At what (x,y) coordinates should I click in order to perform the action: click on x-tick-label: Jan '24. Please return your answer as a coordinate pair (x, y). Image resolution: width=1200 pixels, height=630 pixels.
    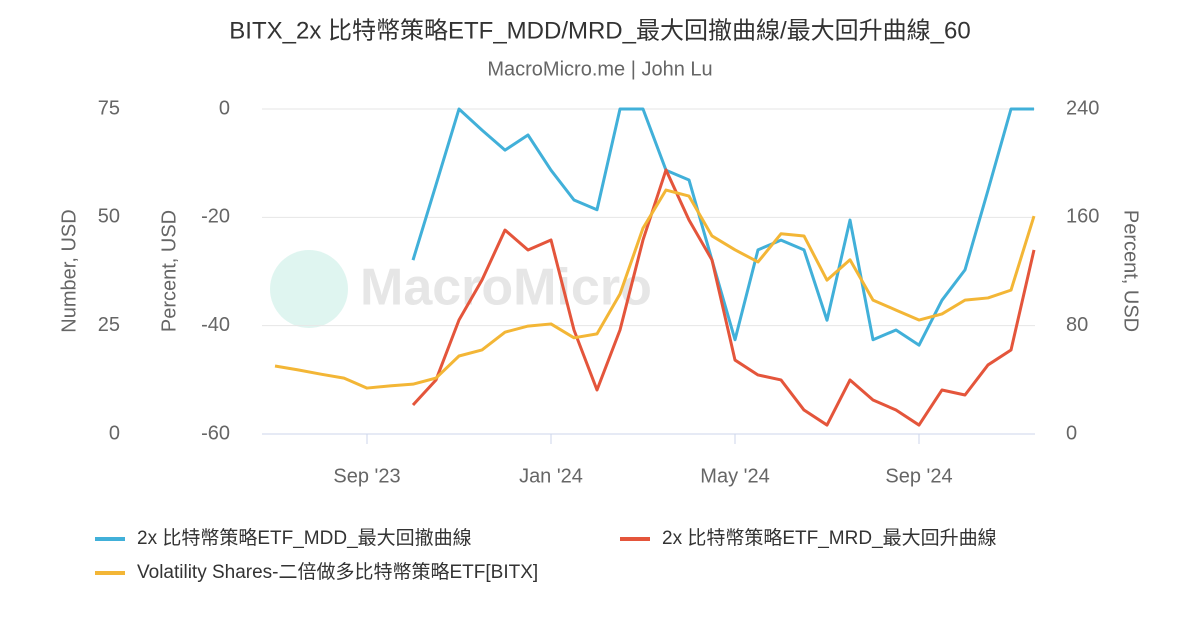
    Looking at the image, I should click on (551, 476).